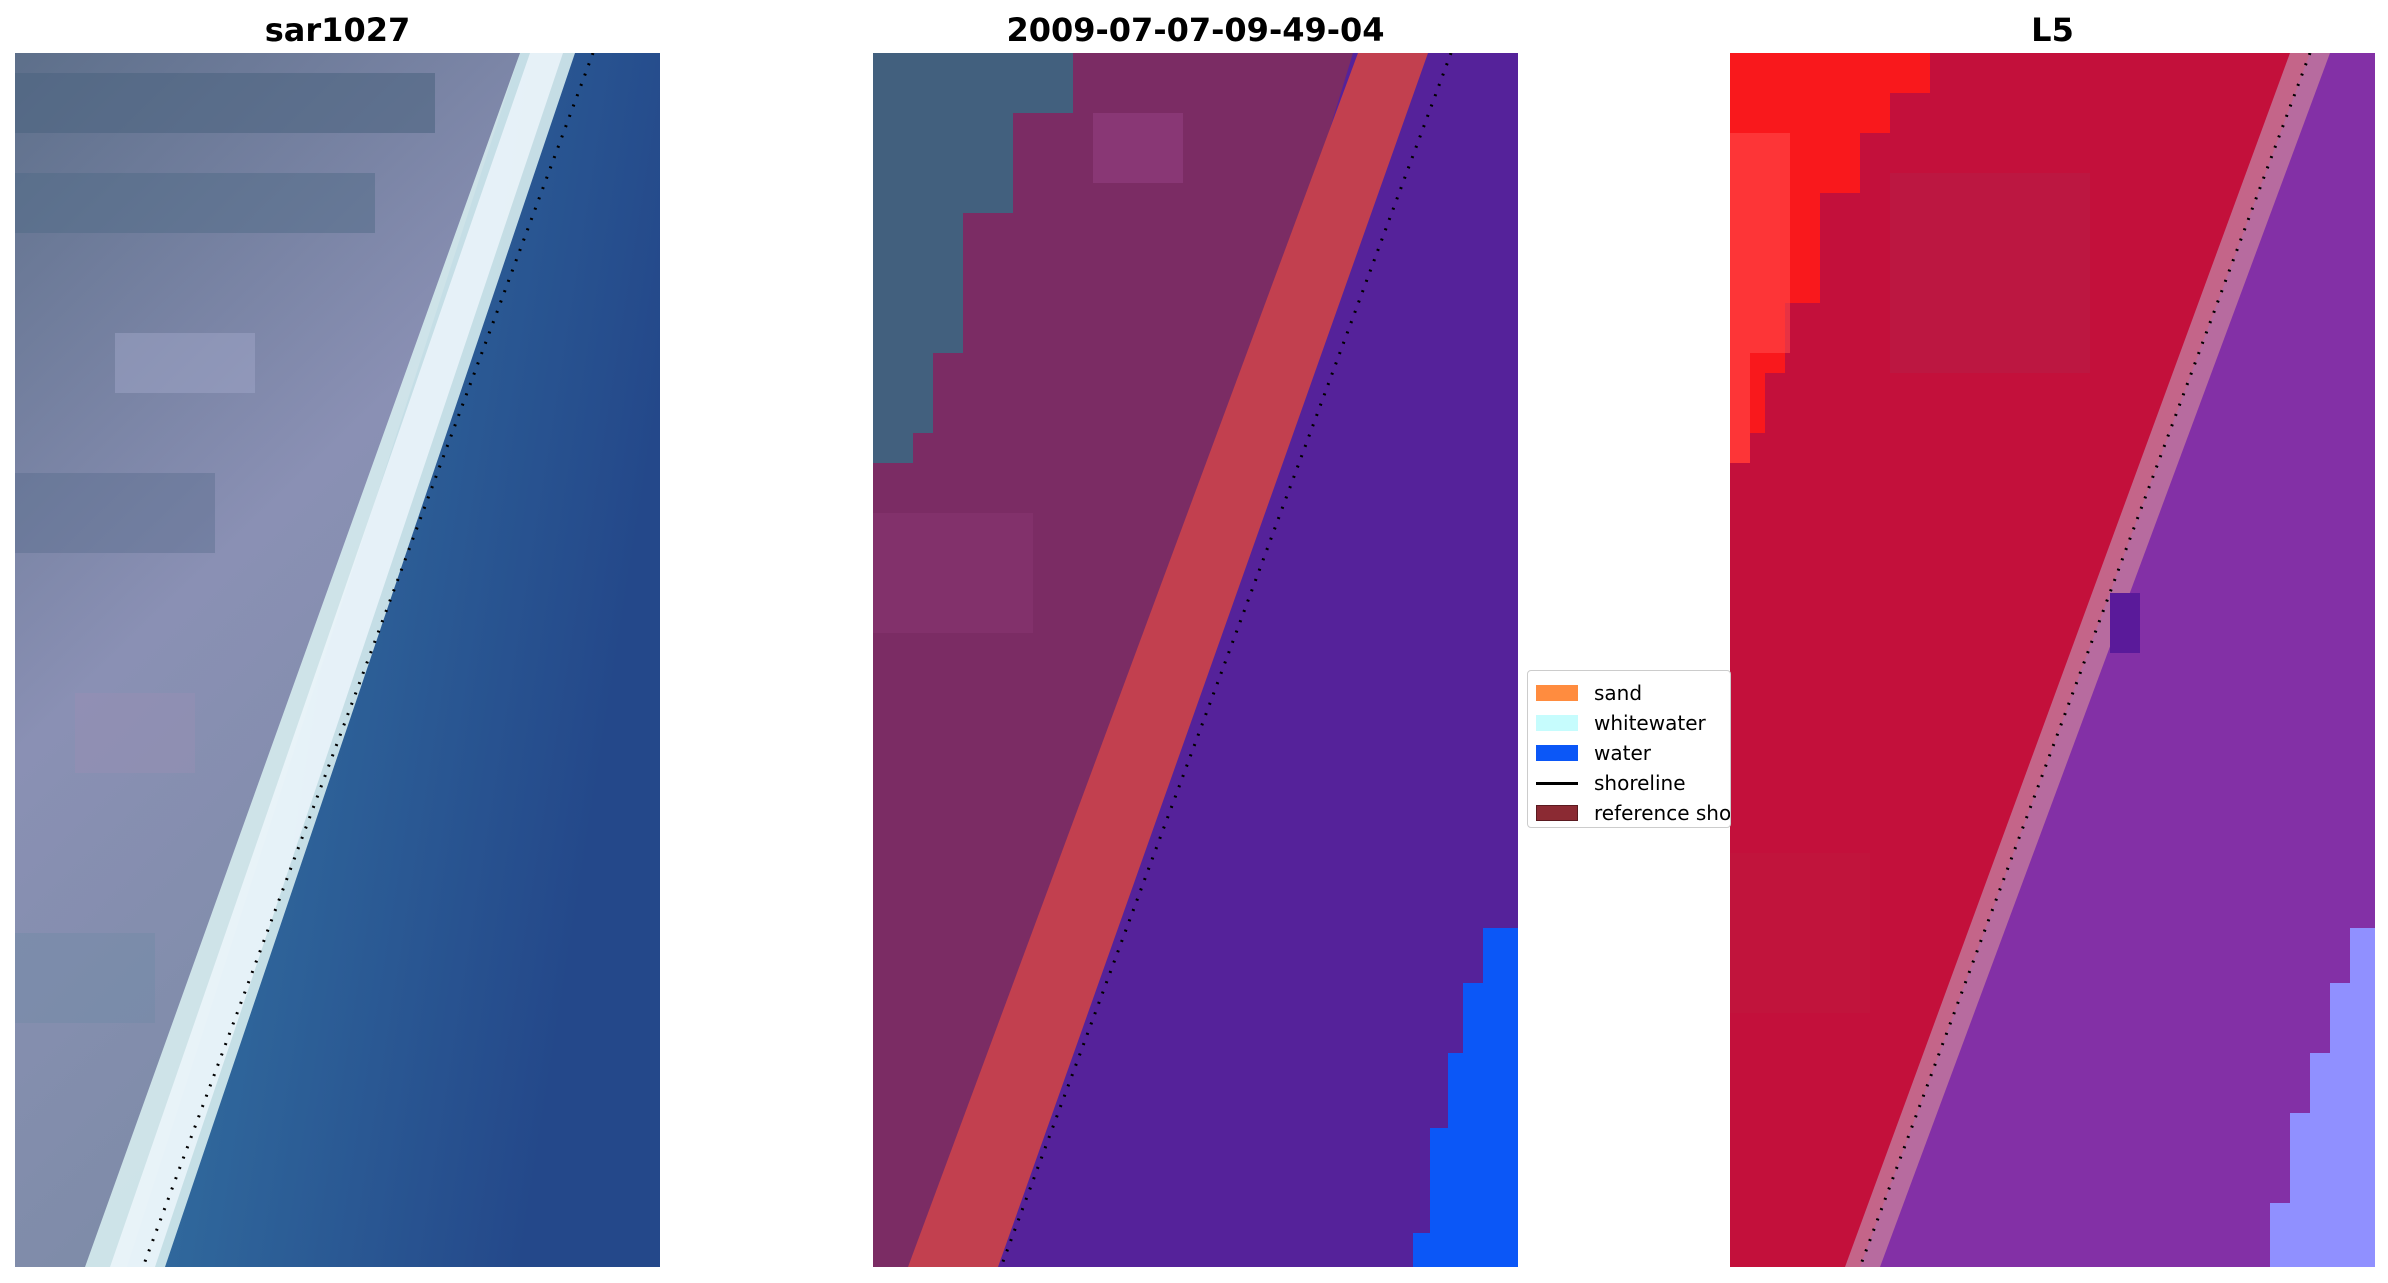 This screenshot has width=2388, height=1283. Describe the element at coordinates (1650, 723) in the screenshot. I see `legend-label: whitewater` at that location.